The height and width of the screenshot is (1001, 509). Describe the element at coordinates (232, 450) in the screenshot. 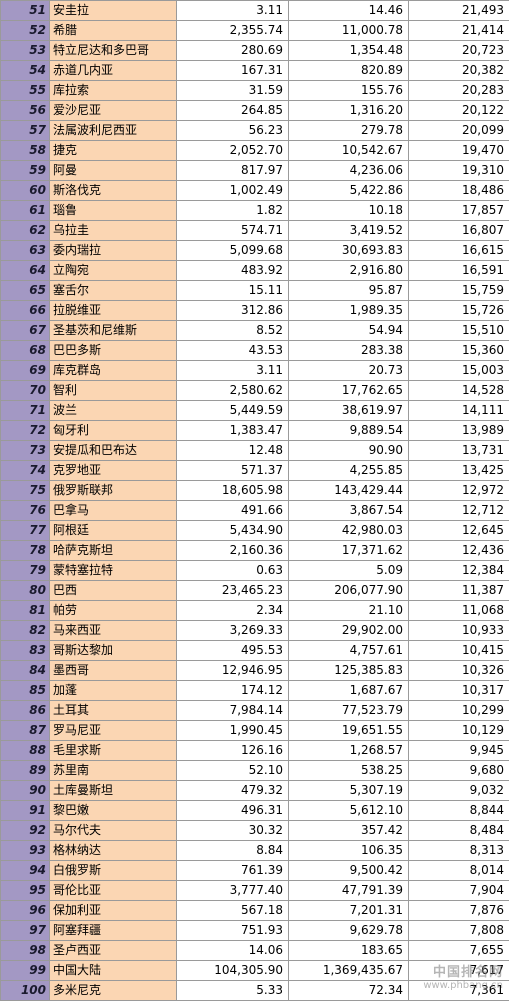

I see `value-cell-1: 12.48` at that location.